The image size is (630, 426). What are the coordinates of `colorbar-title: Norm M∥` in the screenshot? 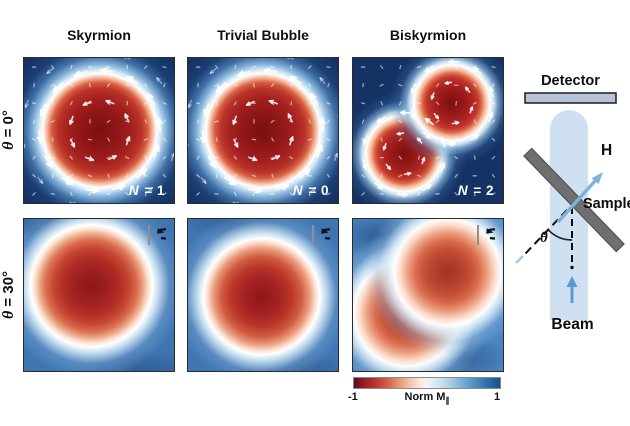 It's located at (427, 398).